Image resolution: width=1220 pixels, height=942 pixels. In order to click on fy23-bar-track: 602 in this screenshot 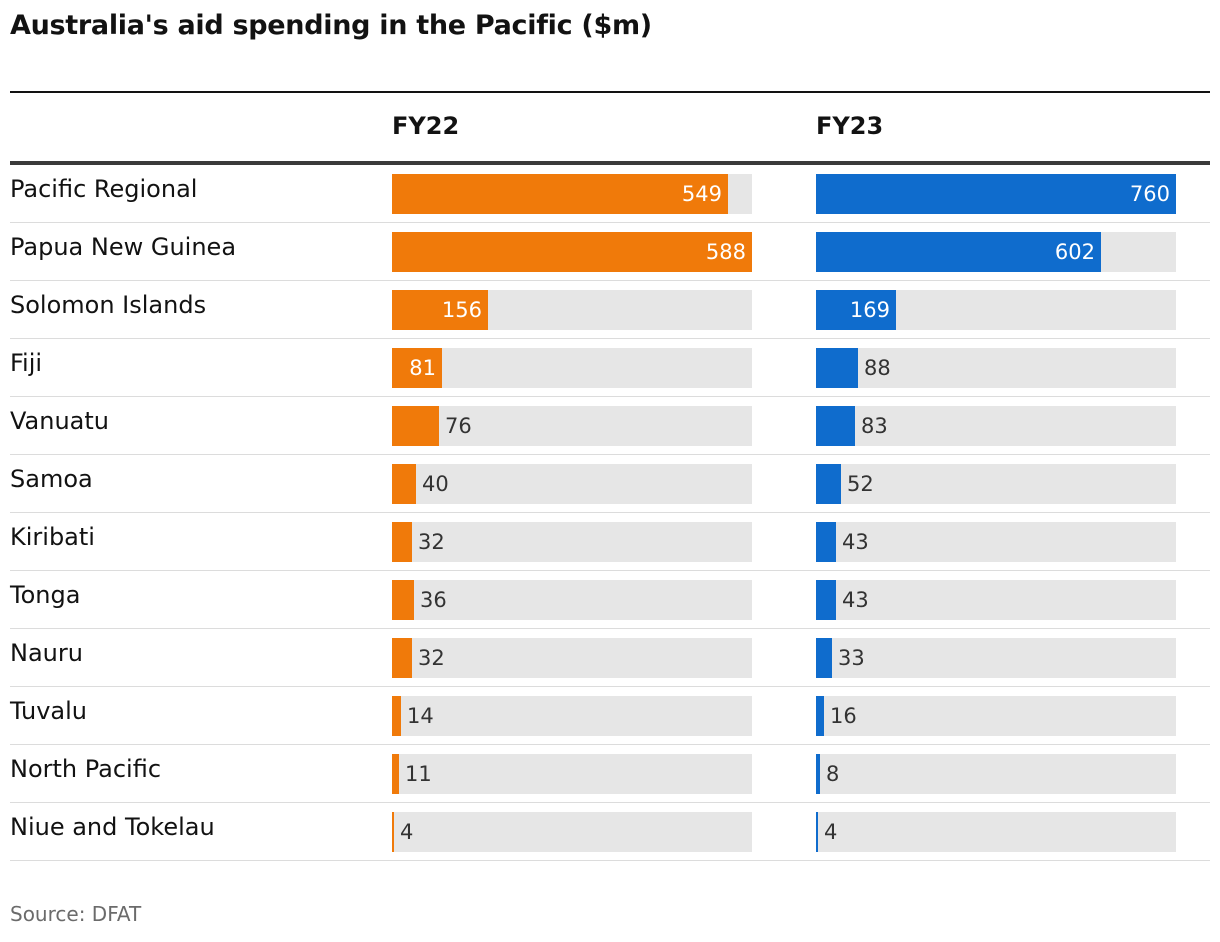, I will do `click(996, 252)`.